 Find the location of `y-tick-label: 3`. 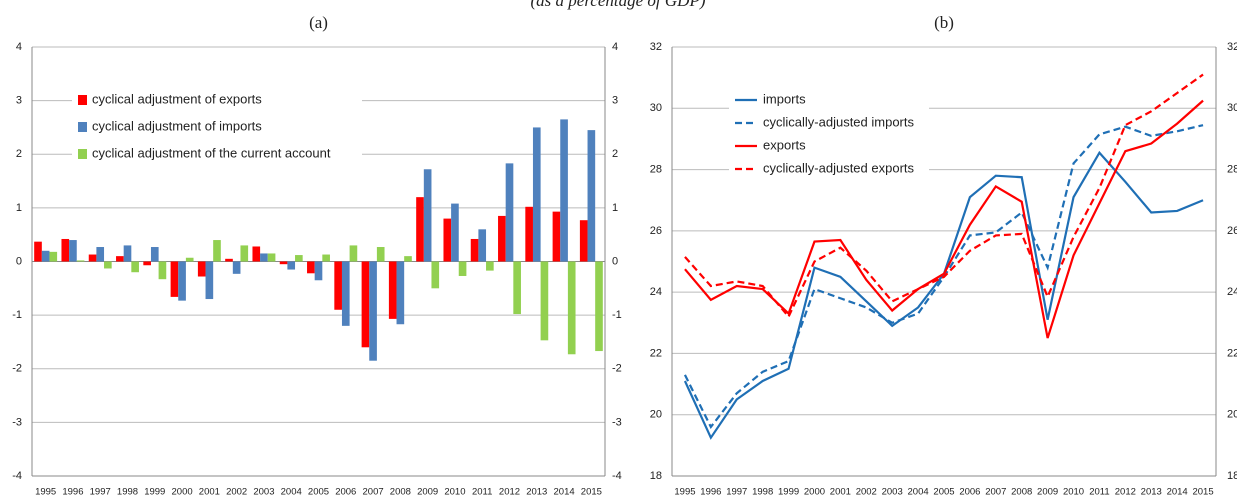

y-tick-label: 3 is located at coordinates (19, 101).